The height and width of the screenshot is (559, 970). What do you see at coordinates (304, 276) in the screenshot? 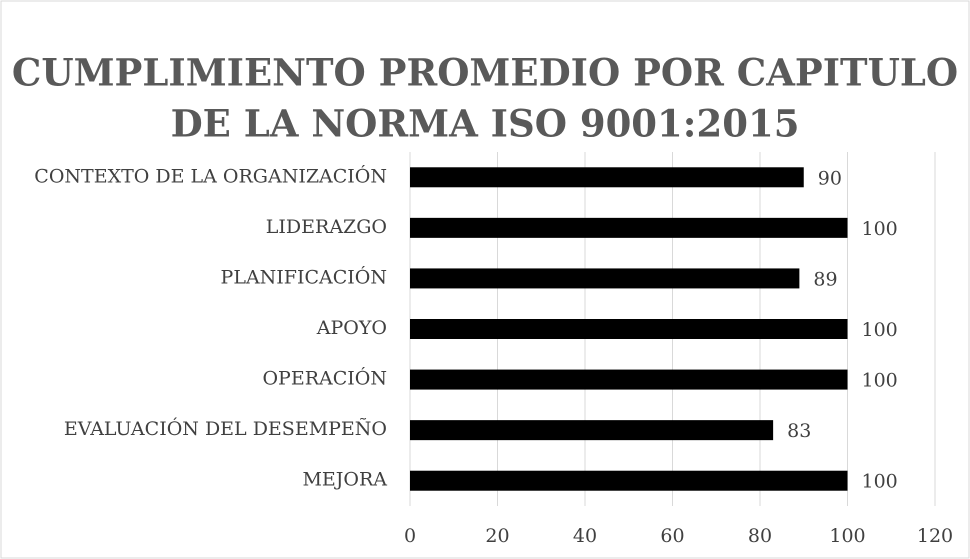
I see `y-tick-label: PLANIFICACIÓN` at bounding box center [304, 276].